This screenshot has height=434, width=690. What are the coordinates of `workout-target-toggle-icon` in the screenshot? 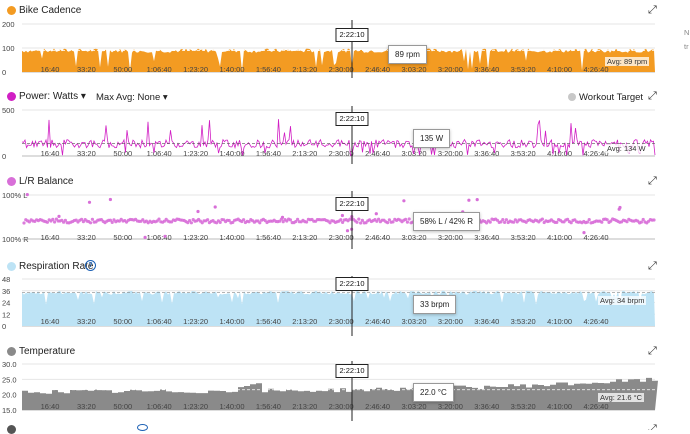 It's located at (572, 97).